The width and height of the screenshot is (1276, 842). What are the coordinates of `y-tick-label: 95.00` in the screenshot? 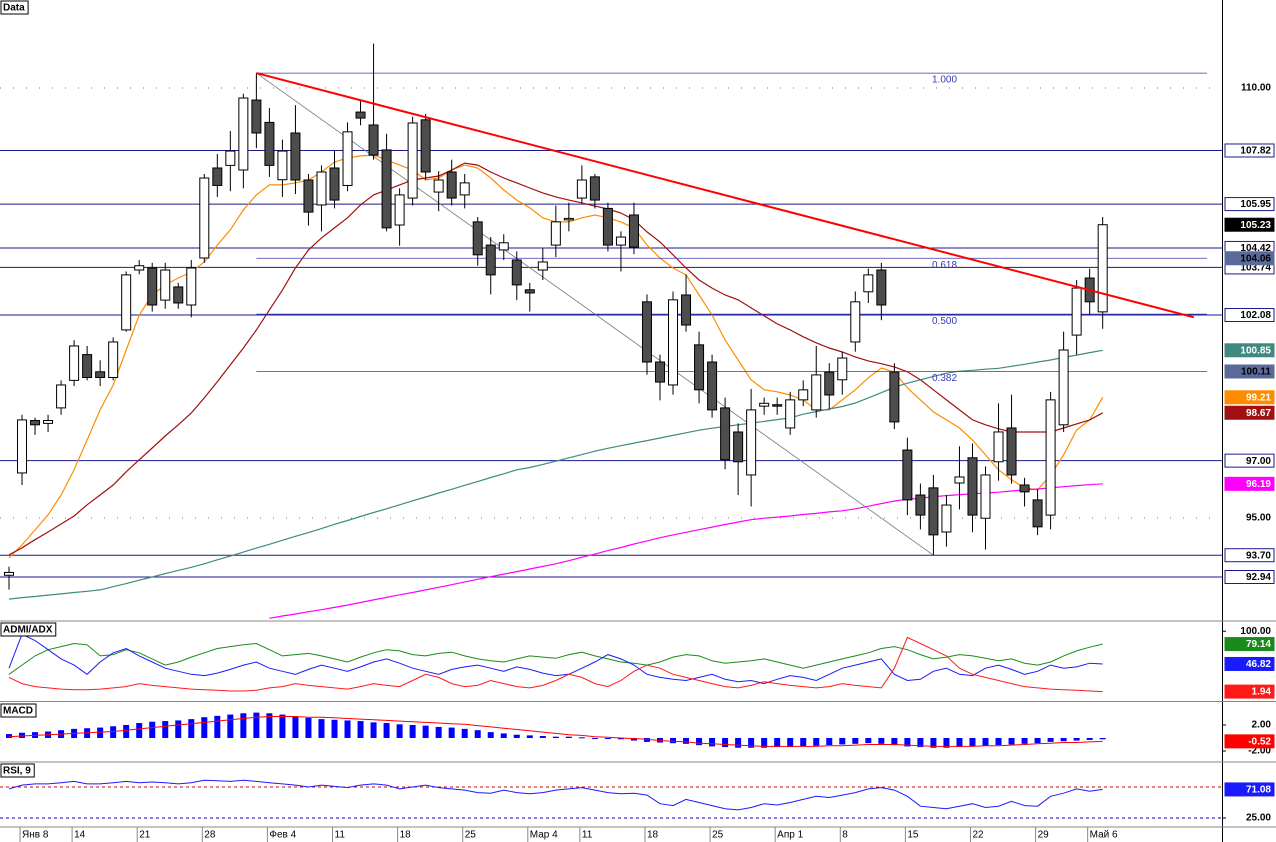 It's located at (1258, 518).